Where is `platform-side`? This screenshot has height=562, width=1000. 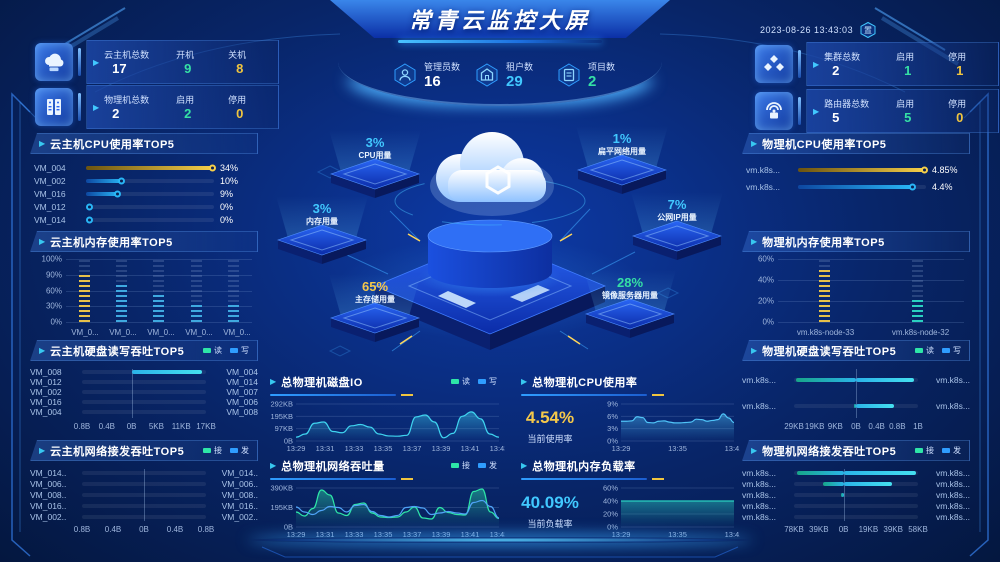
platform-side is located at coordinates (600, 182).